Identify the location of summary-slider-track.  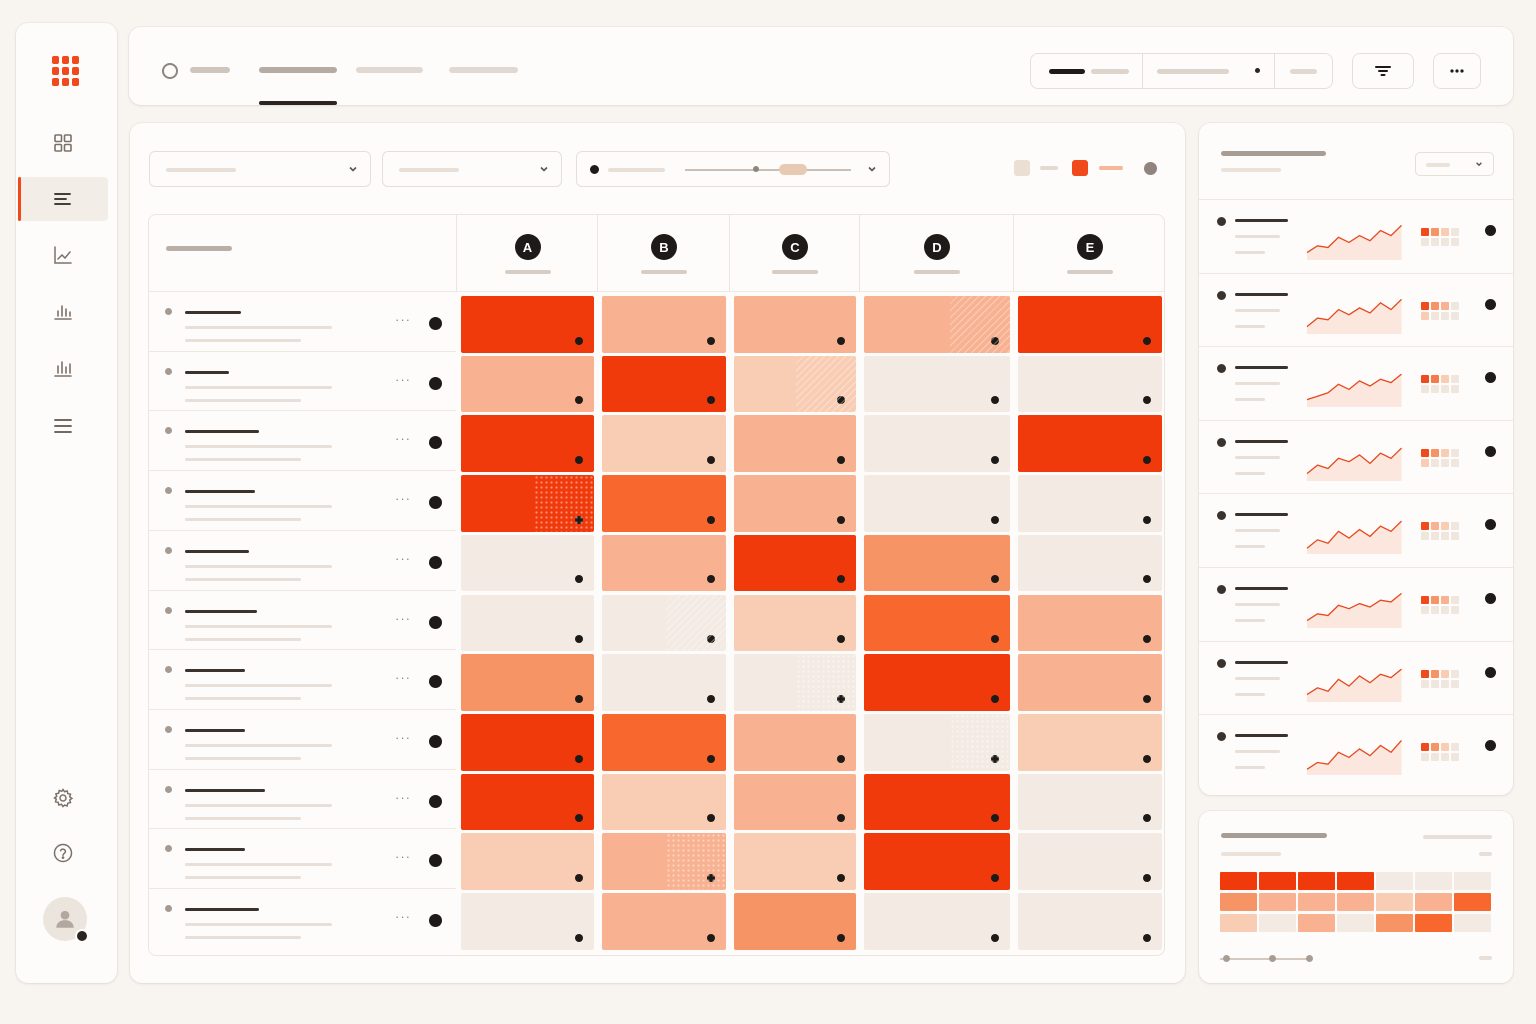
(1266, 959).